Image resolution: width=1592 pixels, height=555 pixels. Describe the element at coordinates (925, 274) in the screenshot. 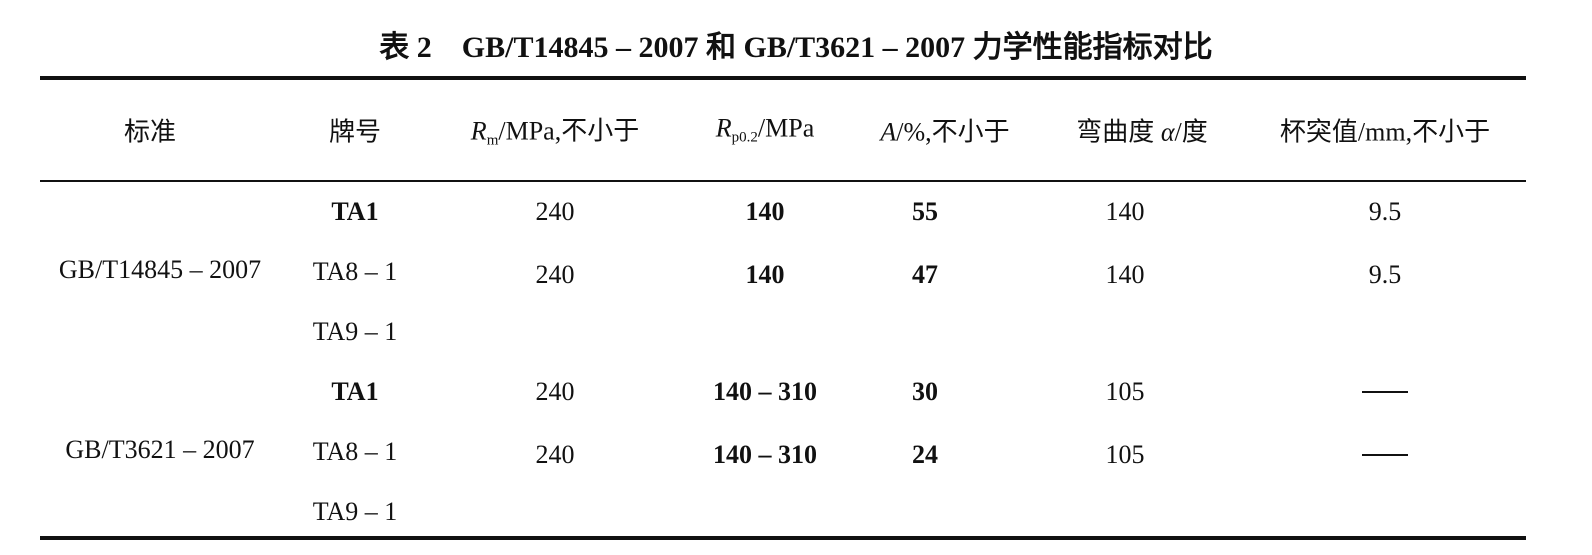

I see `a-cell: 47` at that location.